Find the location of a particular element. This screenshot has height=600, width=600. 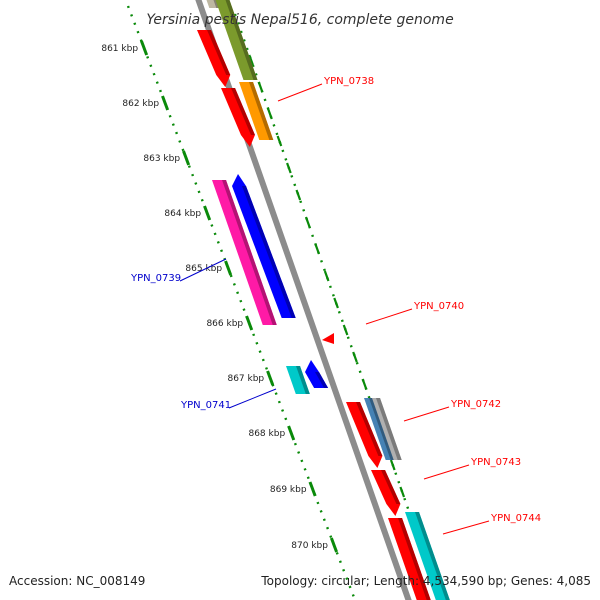

gene-label-text: YPN_0743 is located at coordinates (495, 462).